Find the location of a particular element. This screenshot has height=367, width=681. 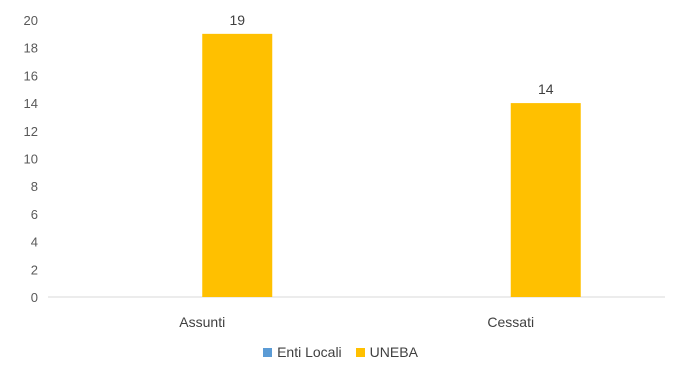

legend-swatch-enti-locali is located at coordinates (268, 352).